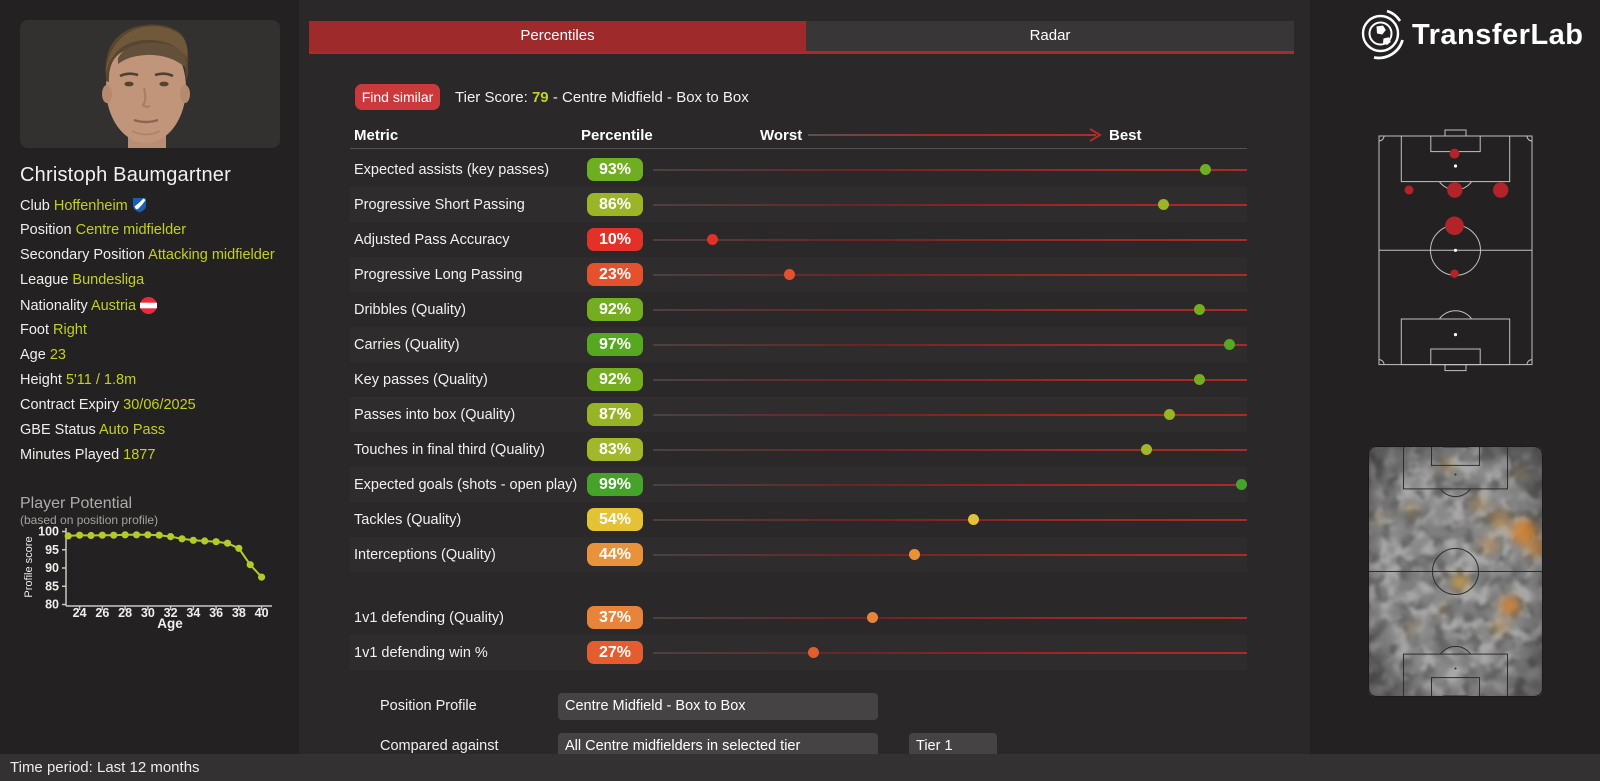 The image size is (1600, 781). What do you see at coordinates (52, 586) in the screenshot?
I see `svg-text: 85` at bounding box center [52, 586].